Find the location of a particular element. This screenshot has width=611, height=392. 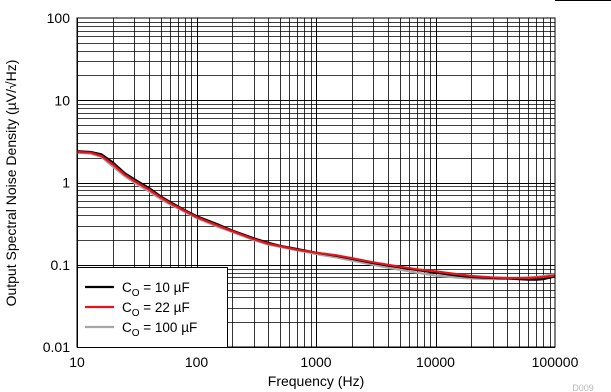

legend-label: CO = 100 µF is located at coordinates (159, 329).